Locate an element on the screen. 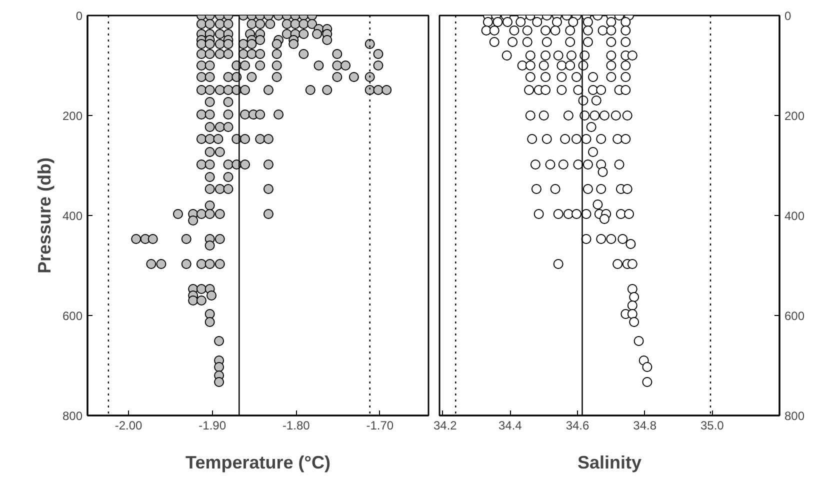 This screenshot has width=817, height=487. x-tick-label: -1.70 is located at coordinates (380, 425).